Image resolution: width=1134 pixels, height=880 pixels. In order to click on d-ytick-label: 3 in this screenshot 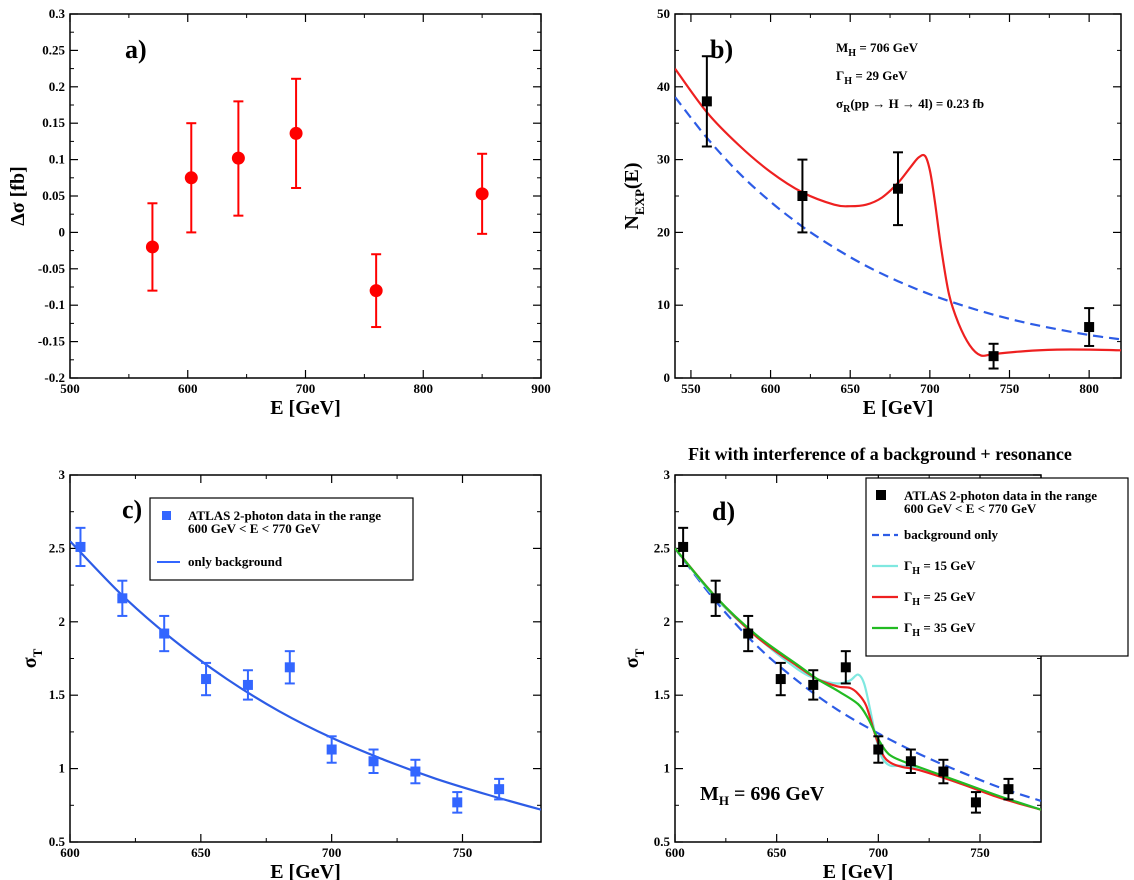, I will do `click(667, 474)`.